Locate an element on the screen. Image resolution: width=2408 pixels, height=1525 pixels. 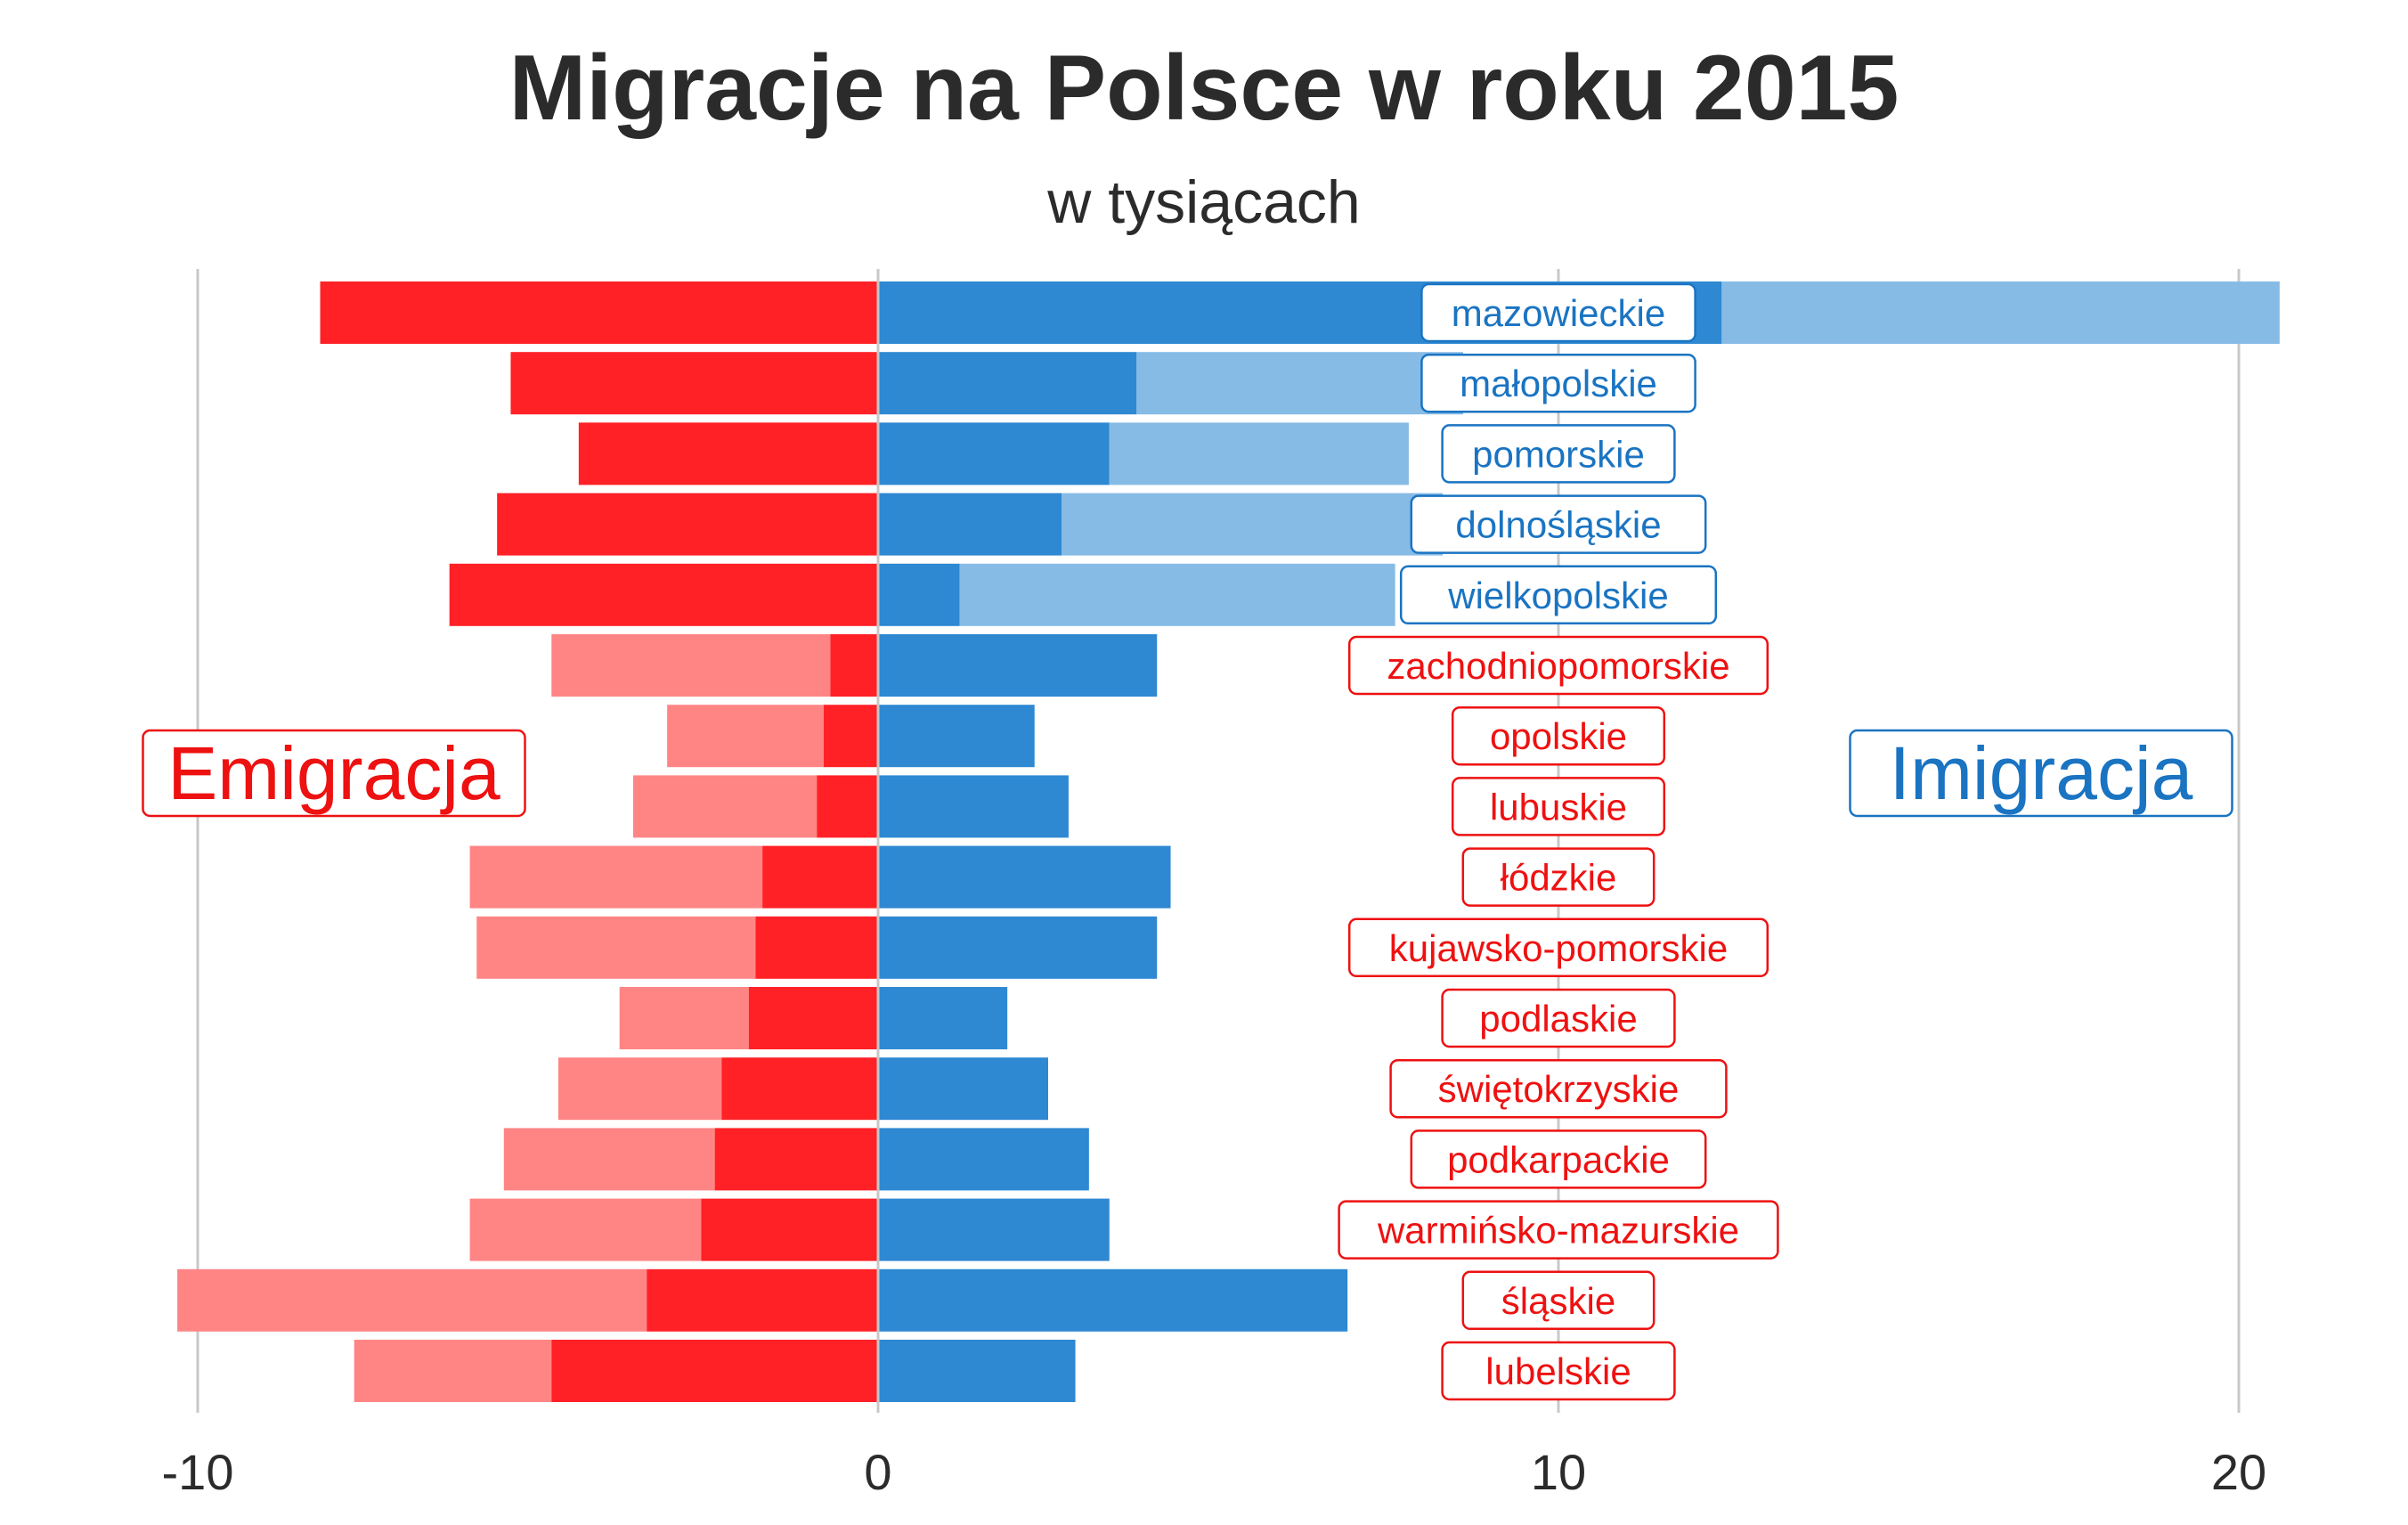
chart-subtitle: w tysiącach is located at coordinates (1204, 202).